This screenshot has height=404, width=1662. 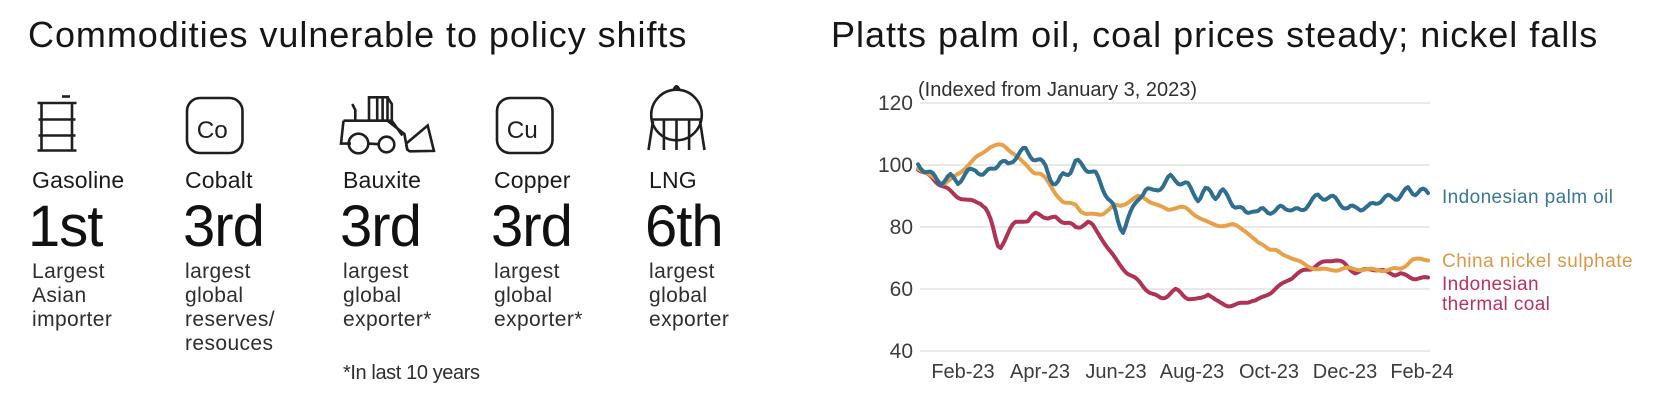 I want to click on svg-text: Feb-23, so click(x=962, y=372).